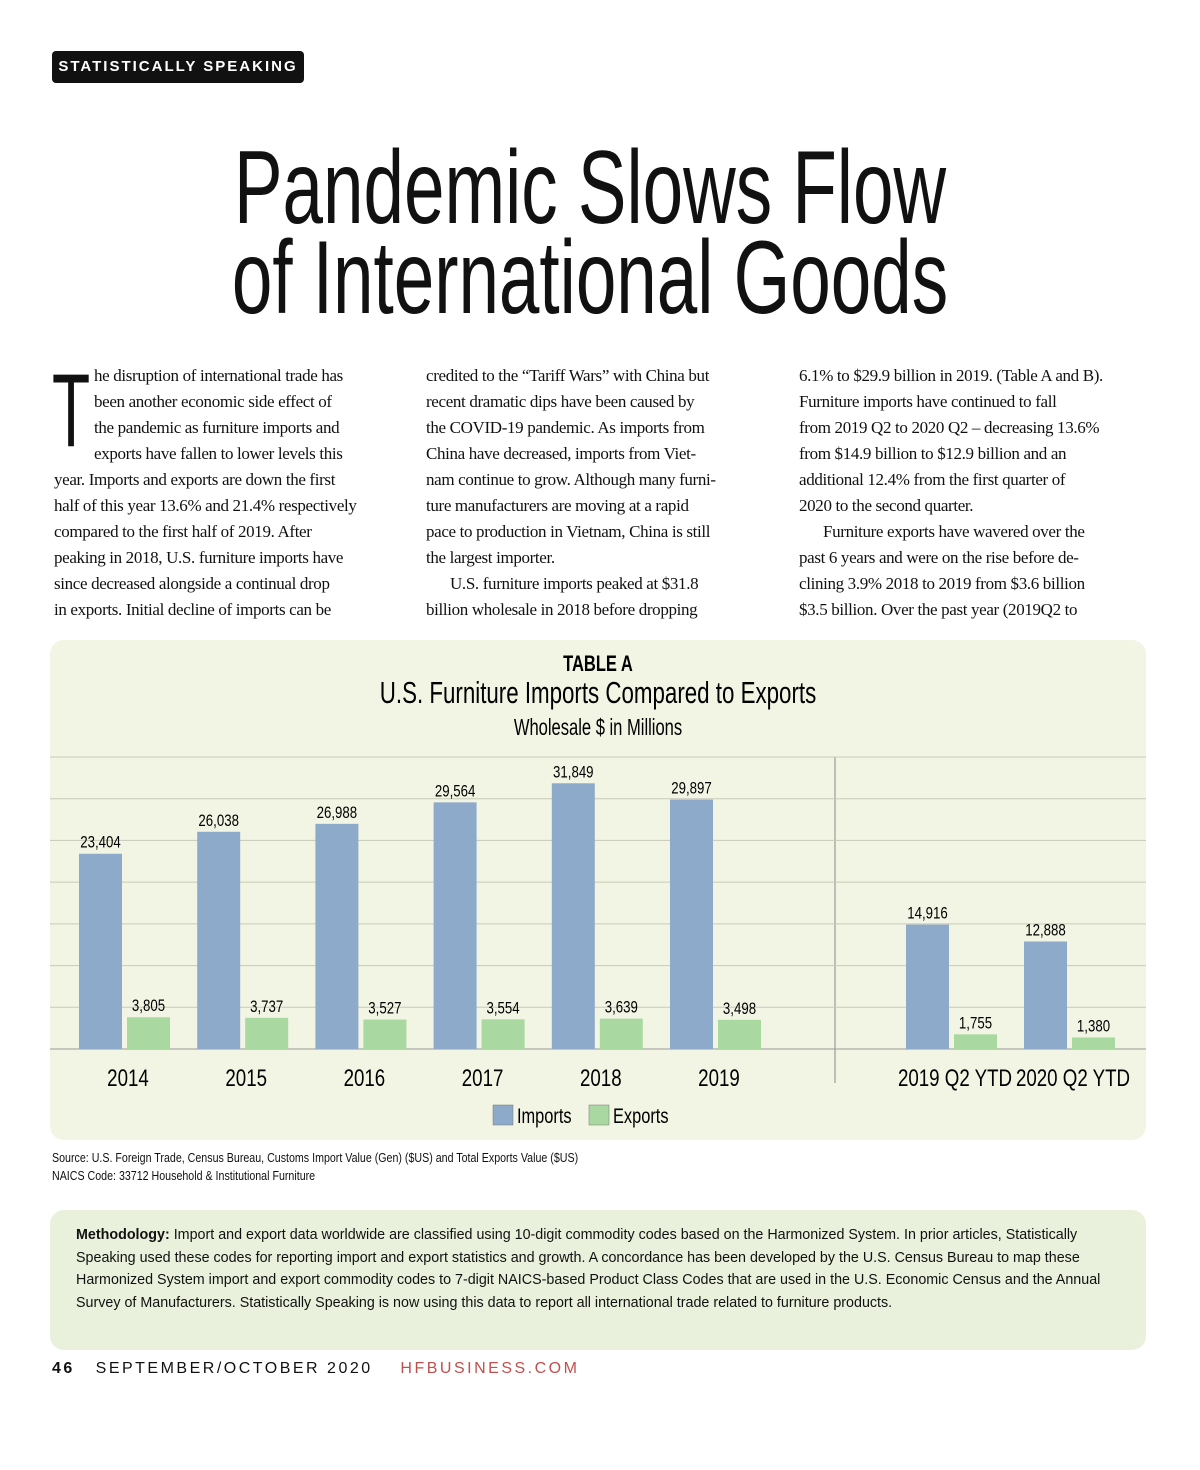  What do you see at coordinates (217, 427) in the screenshot?
I see `text-line: the pandemic as furniture imports and` at bounding box center [217, 427].